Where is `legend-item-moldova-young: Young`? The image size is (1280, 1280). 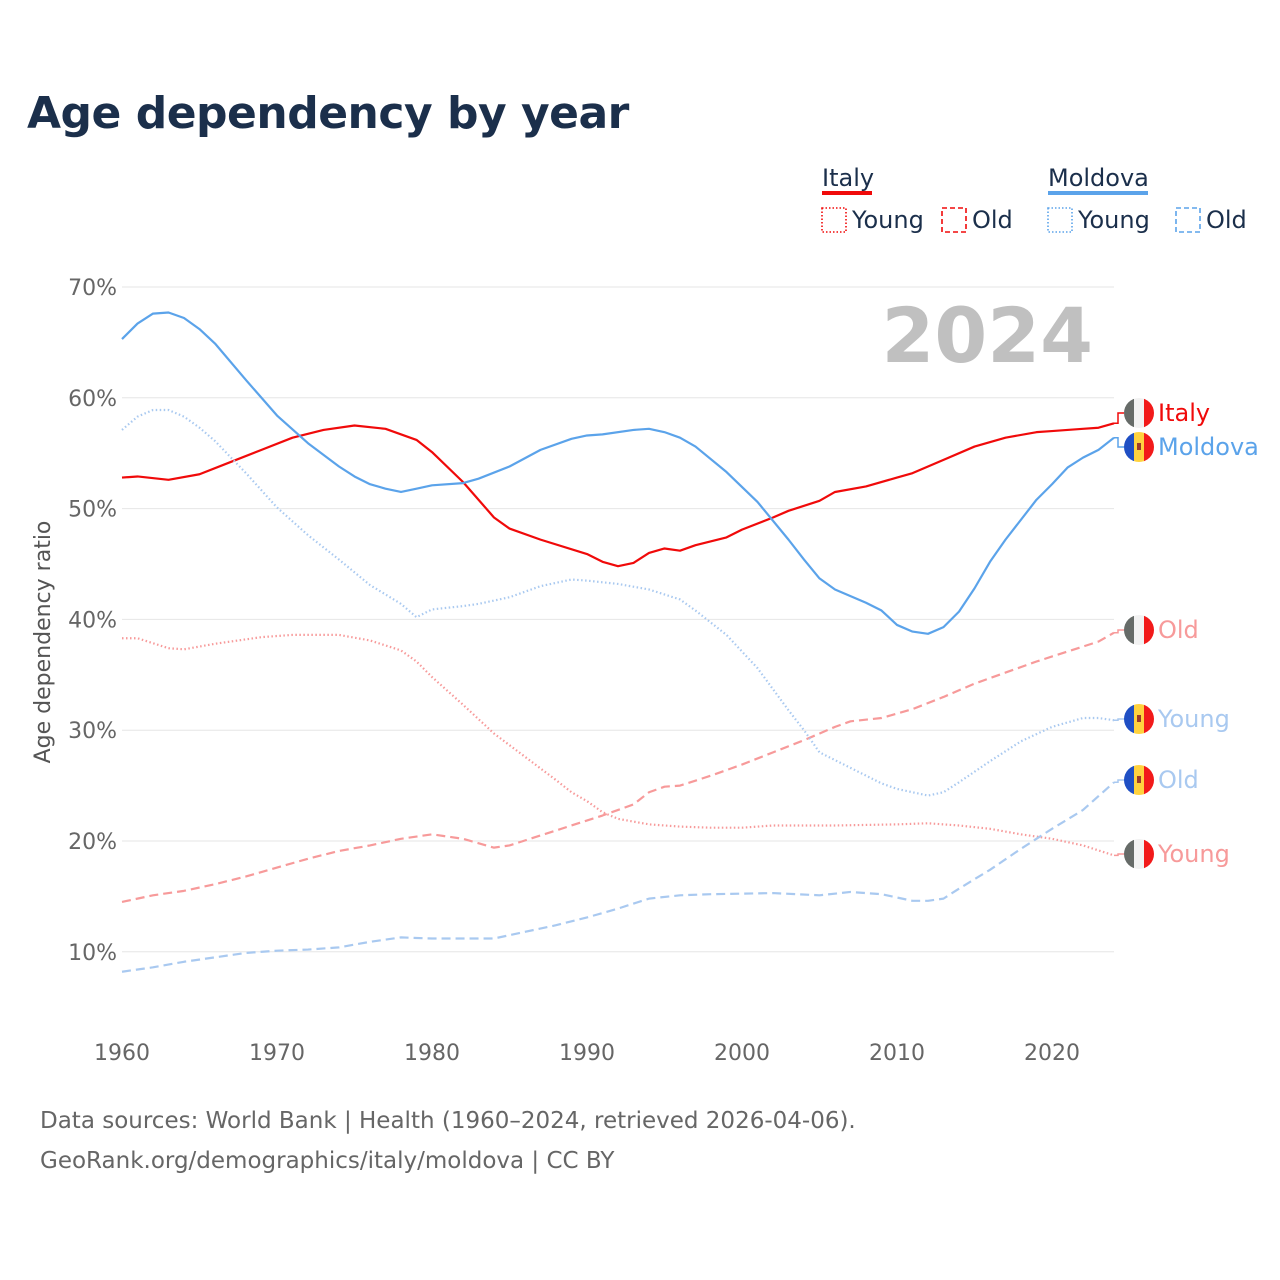
legend-item-moldova-young: Young is located at coordinates (1113, 220).